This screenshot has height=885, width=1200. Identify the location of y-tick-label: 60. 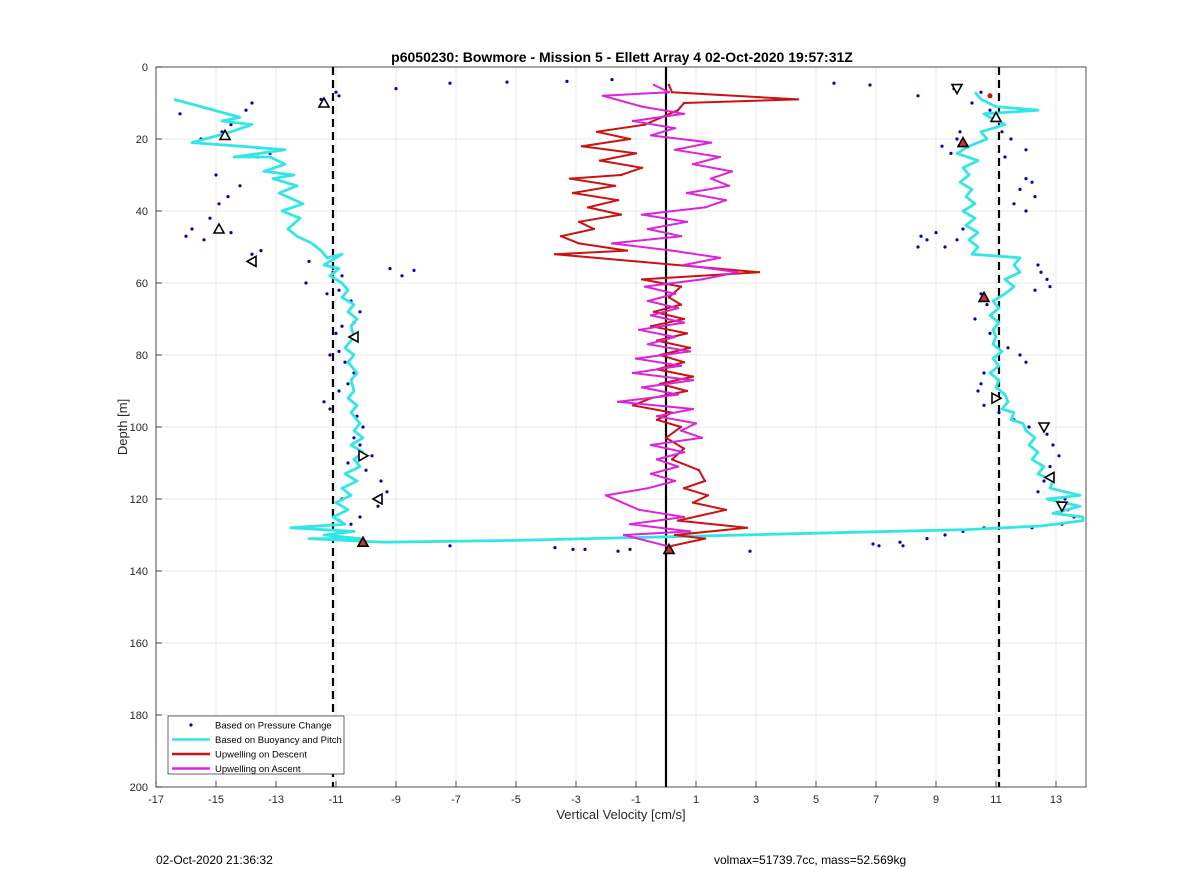
(142, 284).